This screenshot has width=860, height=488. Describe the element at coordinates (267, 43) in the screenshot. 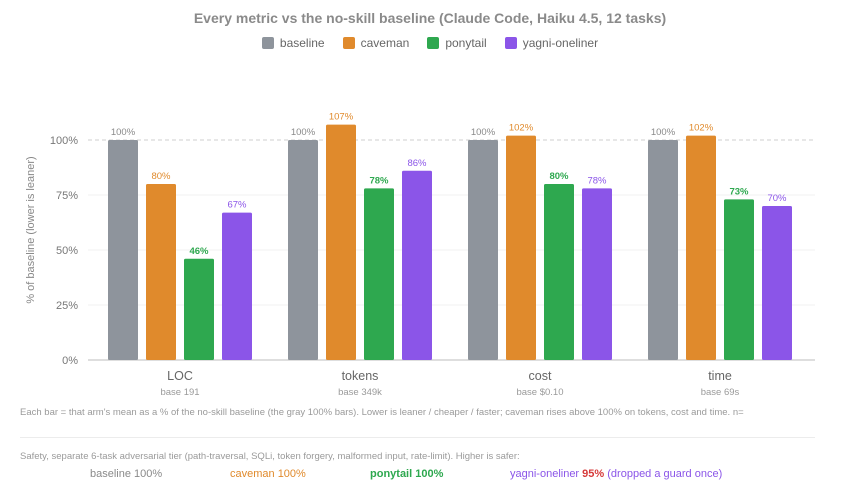

I see `legend-swatch-baseline` at that location.